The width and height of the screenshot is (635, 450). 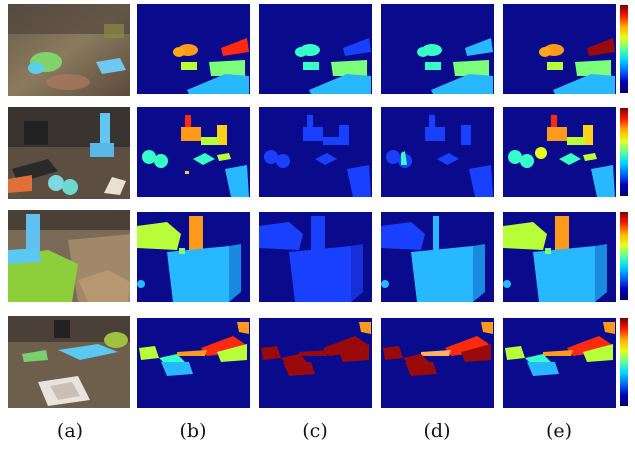 I want to click on caption-c: (c), so click(x=315, y=431).